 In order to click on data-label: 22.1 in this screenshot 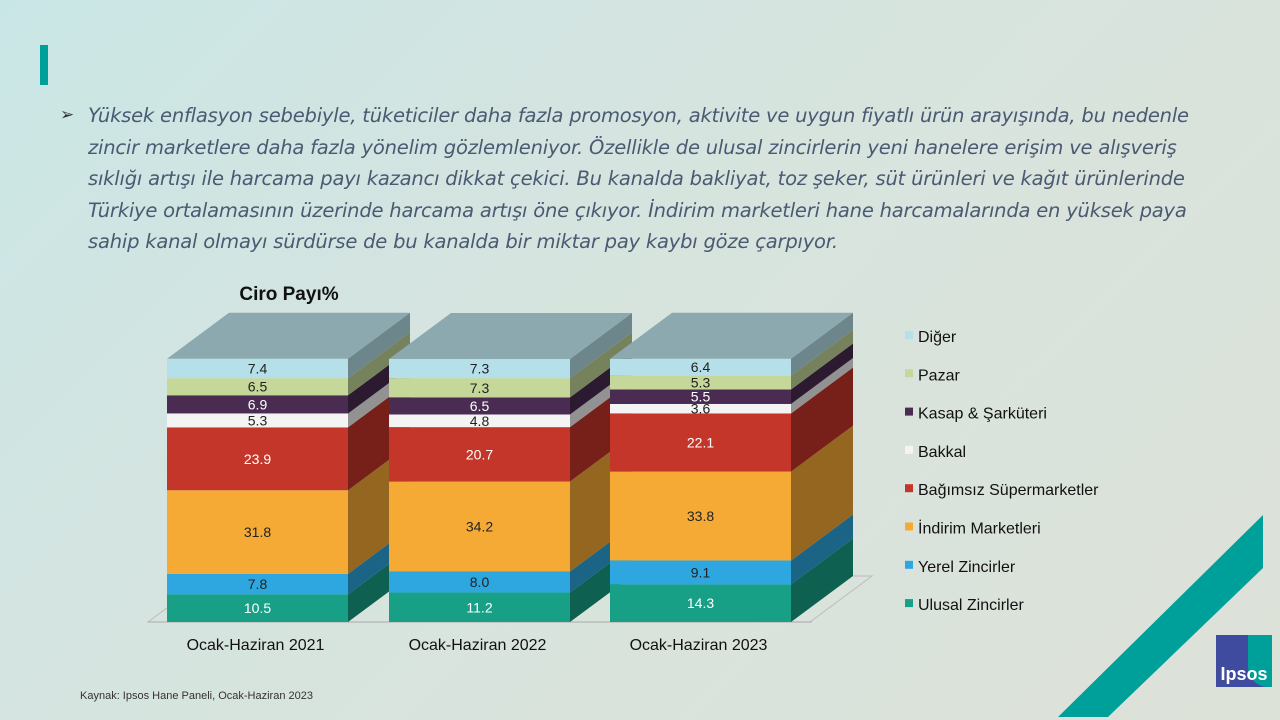, I will do `click(700, 443)`.